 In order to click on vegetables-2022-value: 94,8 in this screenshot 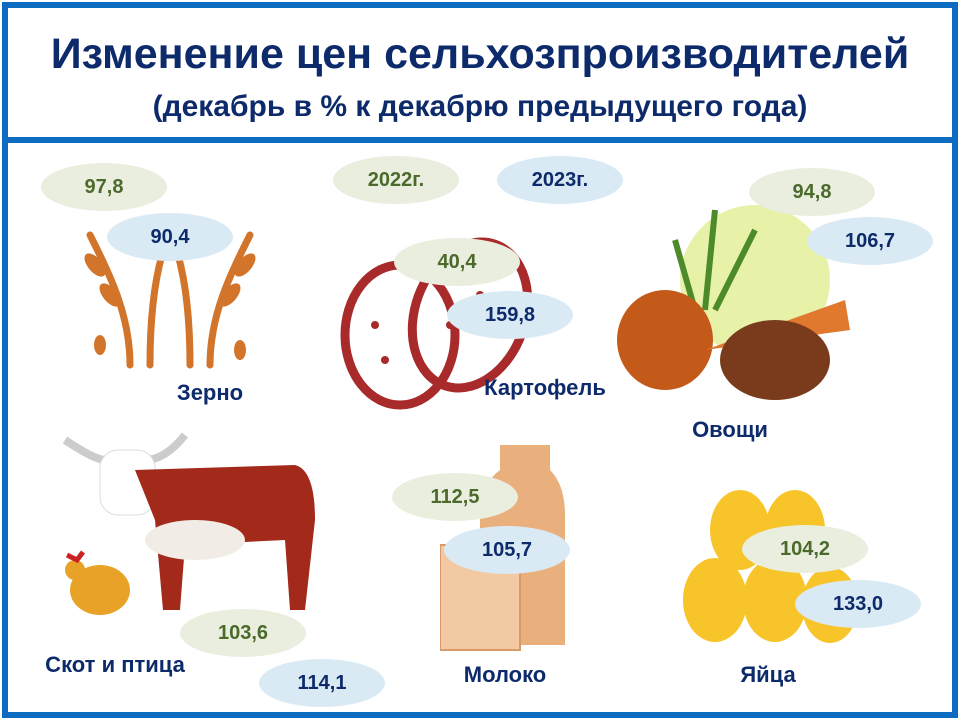, I will do `click(812, 192)`.